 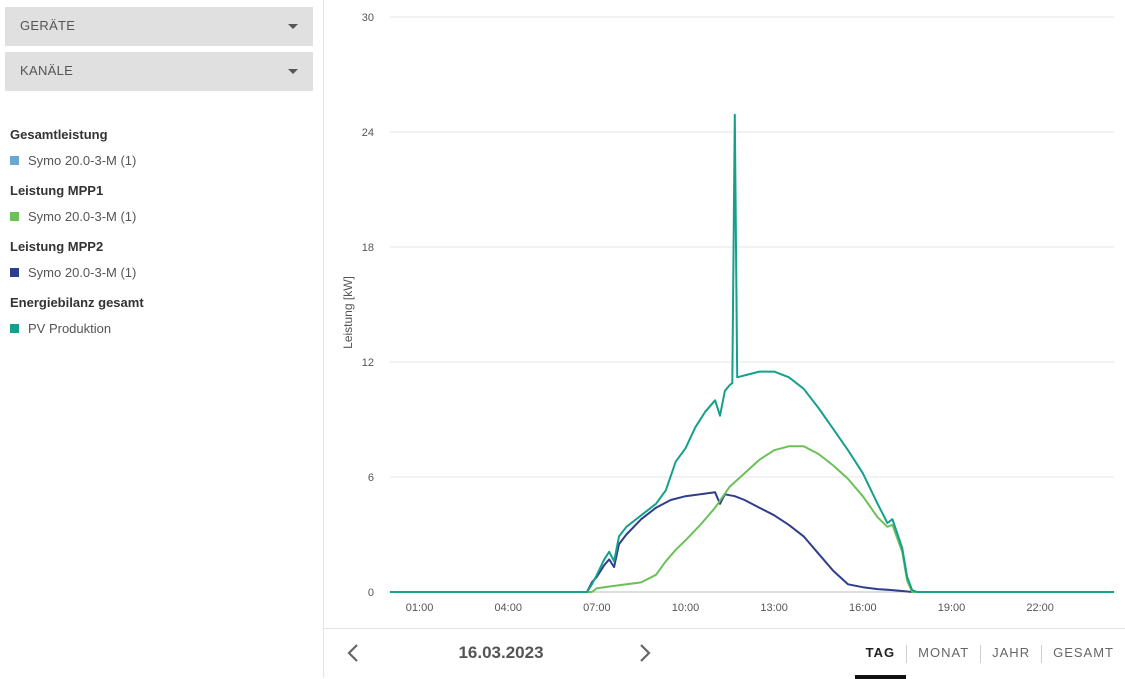 What do you see at coordinates (348, 312) in the screenshot?
I see `y-axis-label: Leistung [kW]` at bounding box center [348, 312].